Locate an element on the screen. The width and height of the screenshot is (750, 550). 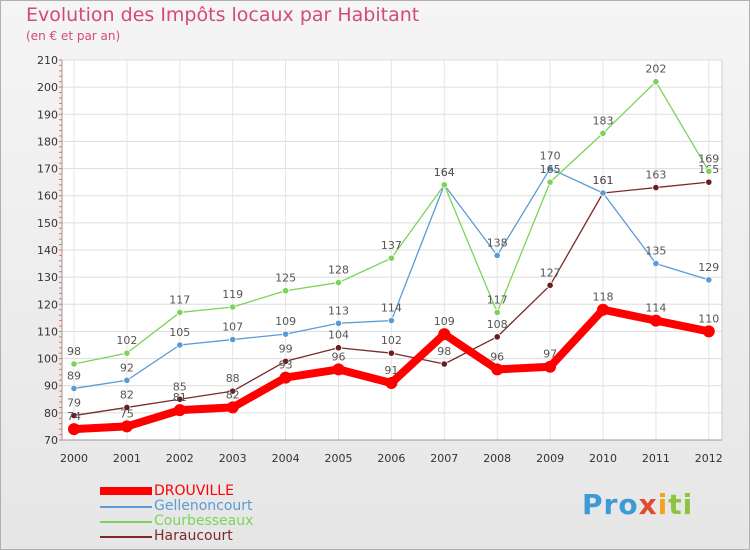
x-tick-label: 2011 is located at coordinates (656, 458).